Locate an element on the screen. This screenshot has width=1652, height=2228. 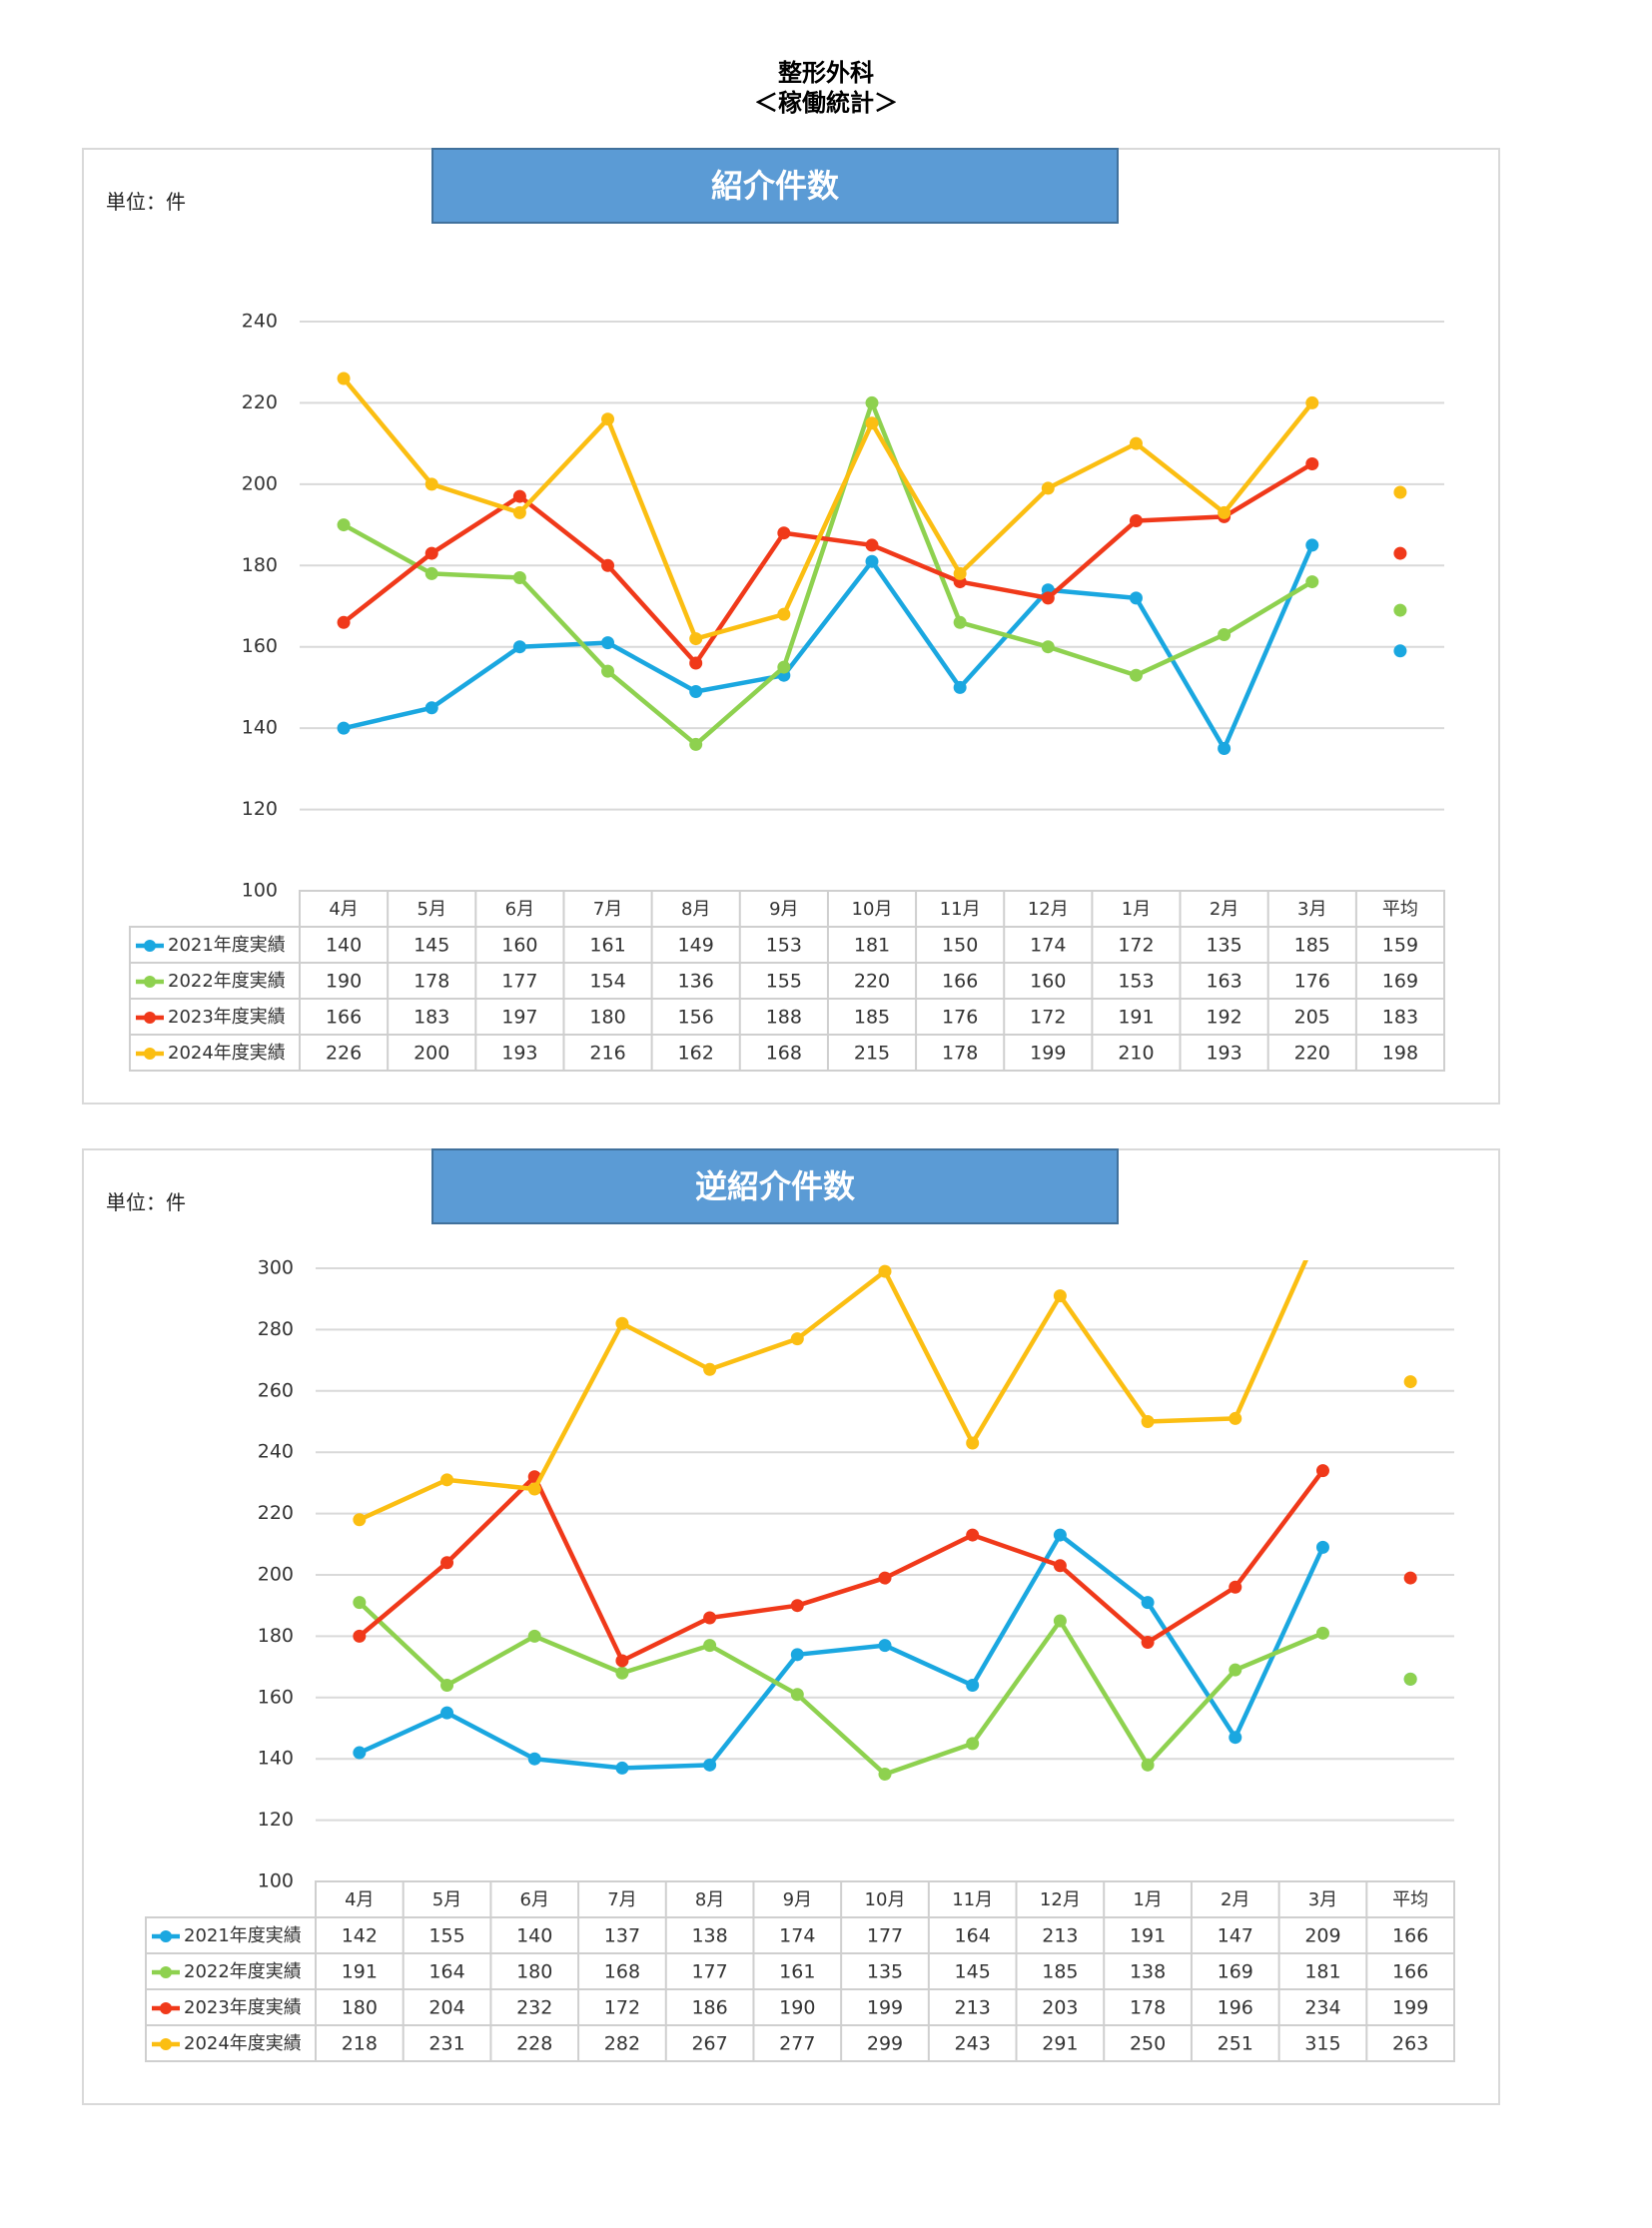
legend-label: 2023年度実績 is located at coordinates (243, 2007).